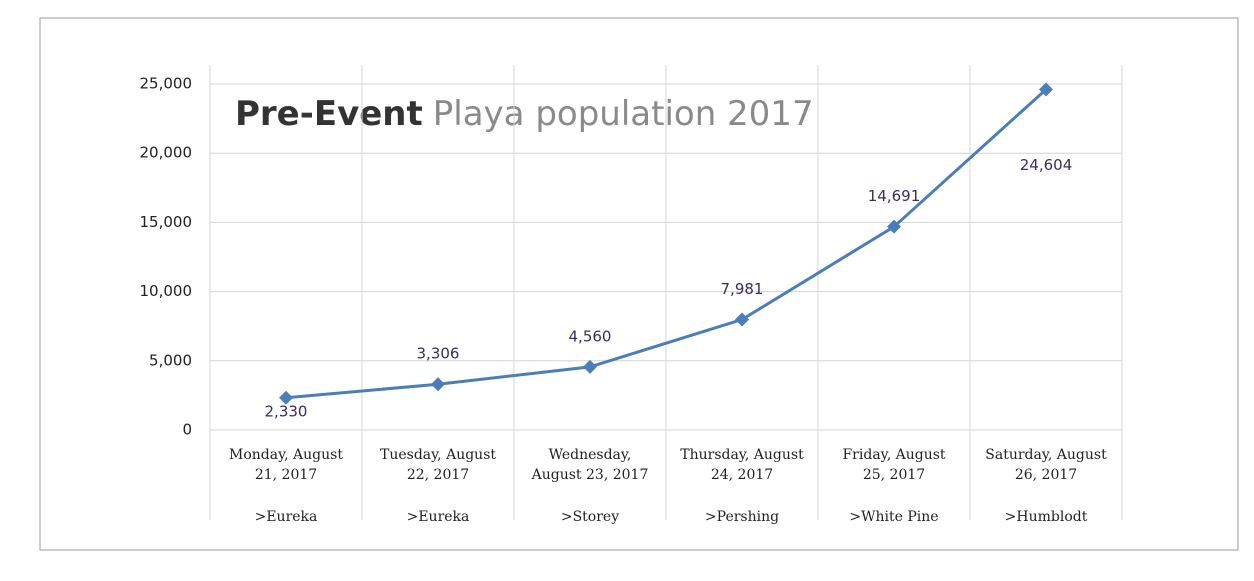 Image resolution: width=1254 pixels, height=581 pixels. I want to click on y-tick-label: 0, so click(187, 430).